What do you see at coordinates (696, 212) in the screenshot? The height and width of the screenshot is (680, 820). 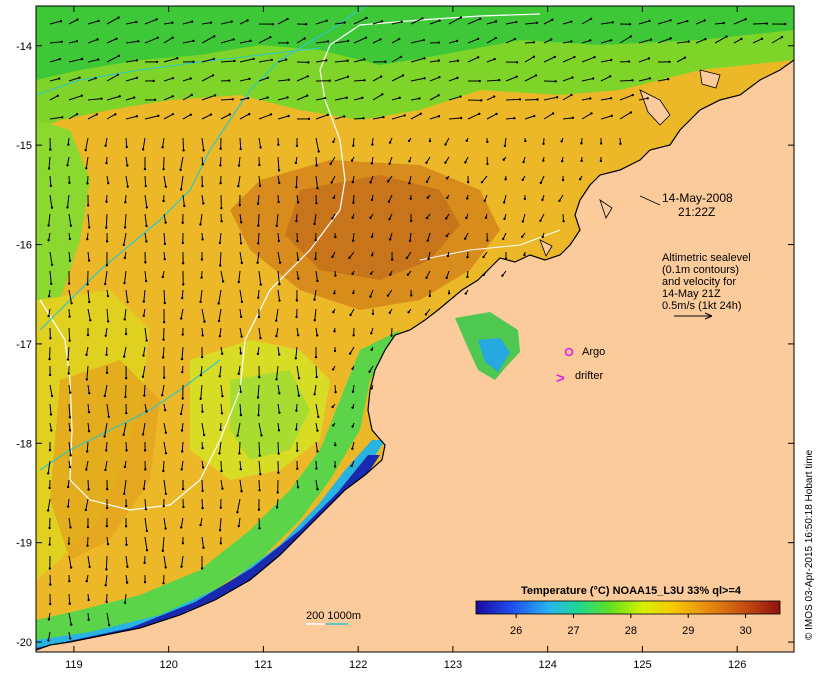 I see `map-time: 21:22Z` at bounding box center [696, 212].